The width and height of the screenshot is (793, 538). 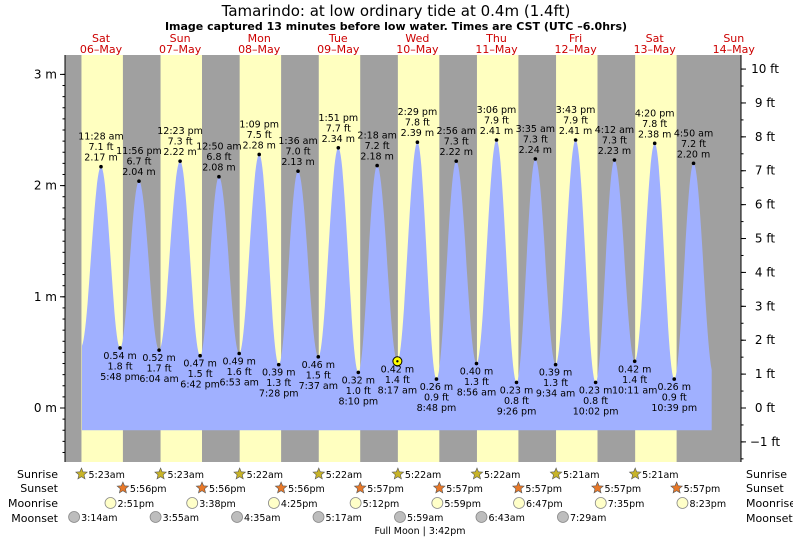 I want to click on moonrise-time-4: 5:59pm, so click(x=462, y=504).